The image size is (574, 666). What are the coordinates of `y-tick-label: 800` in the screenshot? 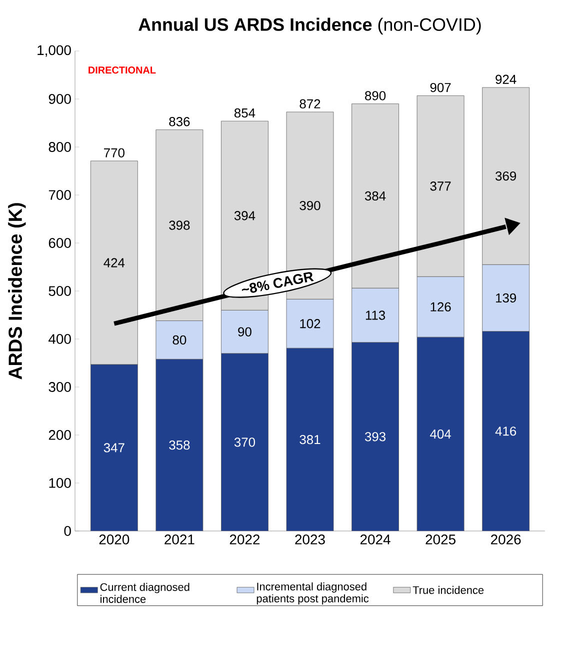 It's located at (59, 147).